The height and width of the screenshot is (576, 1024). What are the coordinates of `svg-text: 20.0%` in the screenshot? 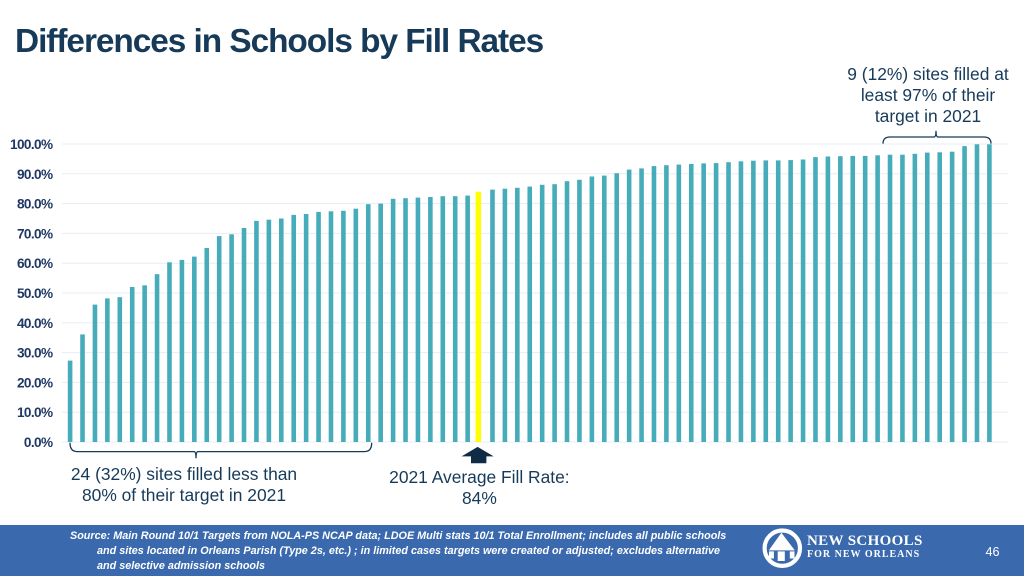 It's located at (35, 382).